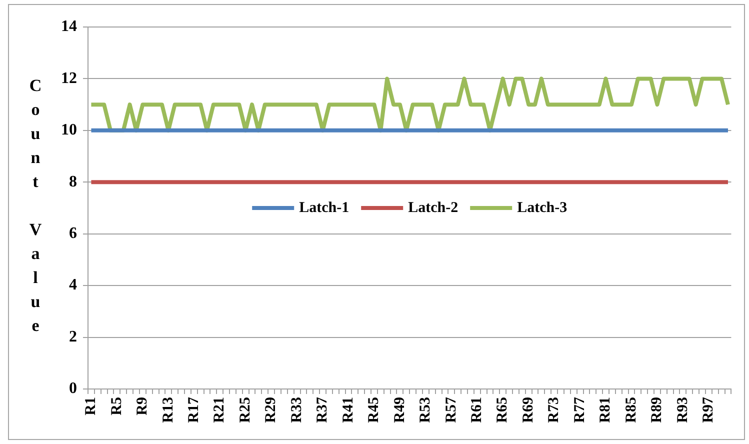  I want to click on x-tick-label: R65, so click(502, 410).